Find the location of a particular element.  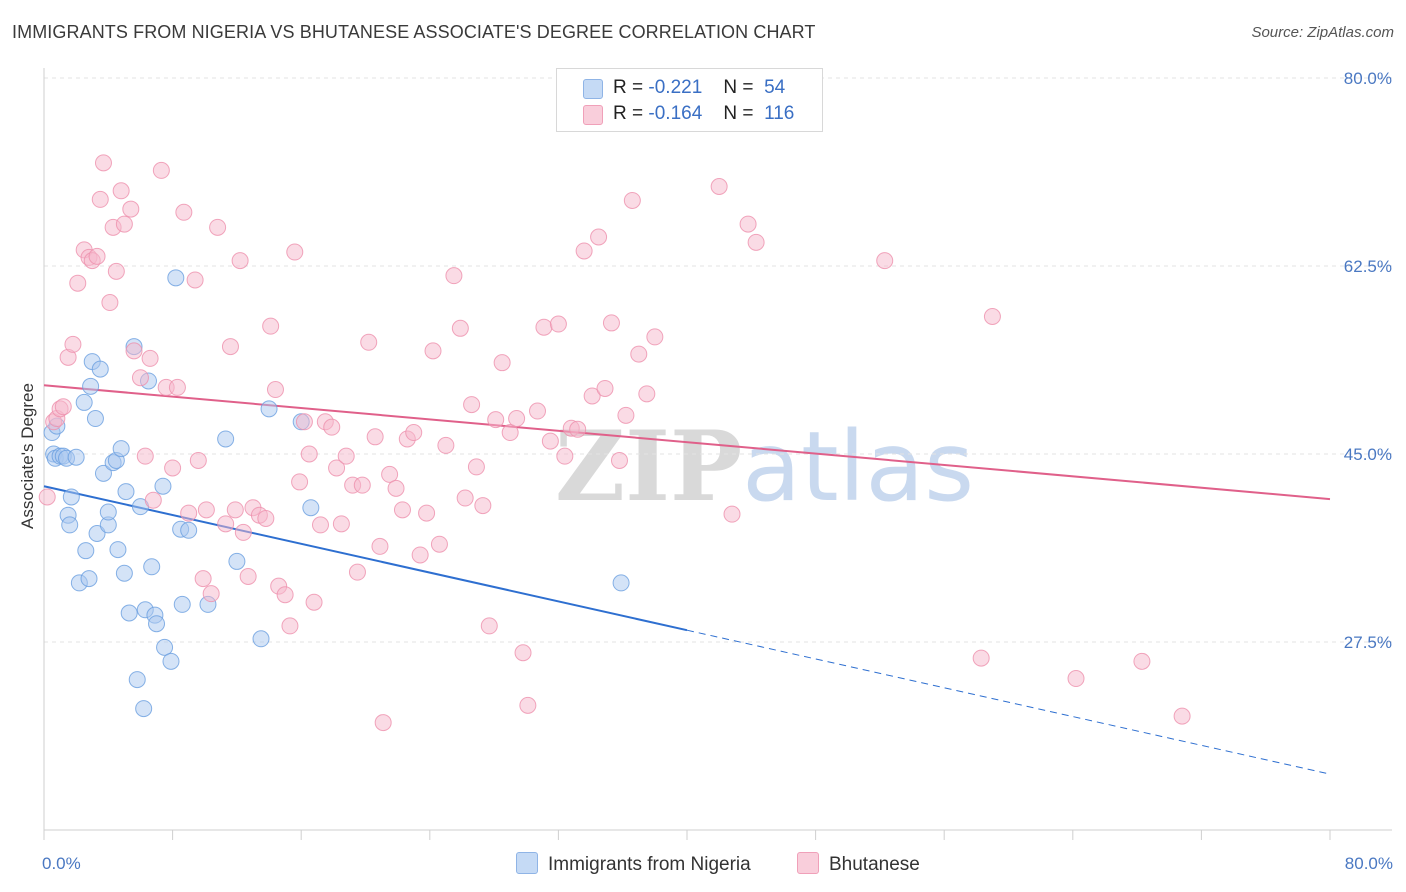

bottom-legend-swatch-nigeria is located at coordinates (527, 863).